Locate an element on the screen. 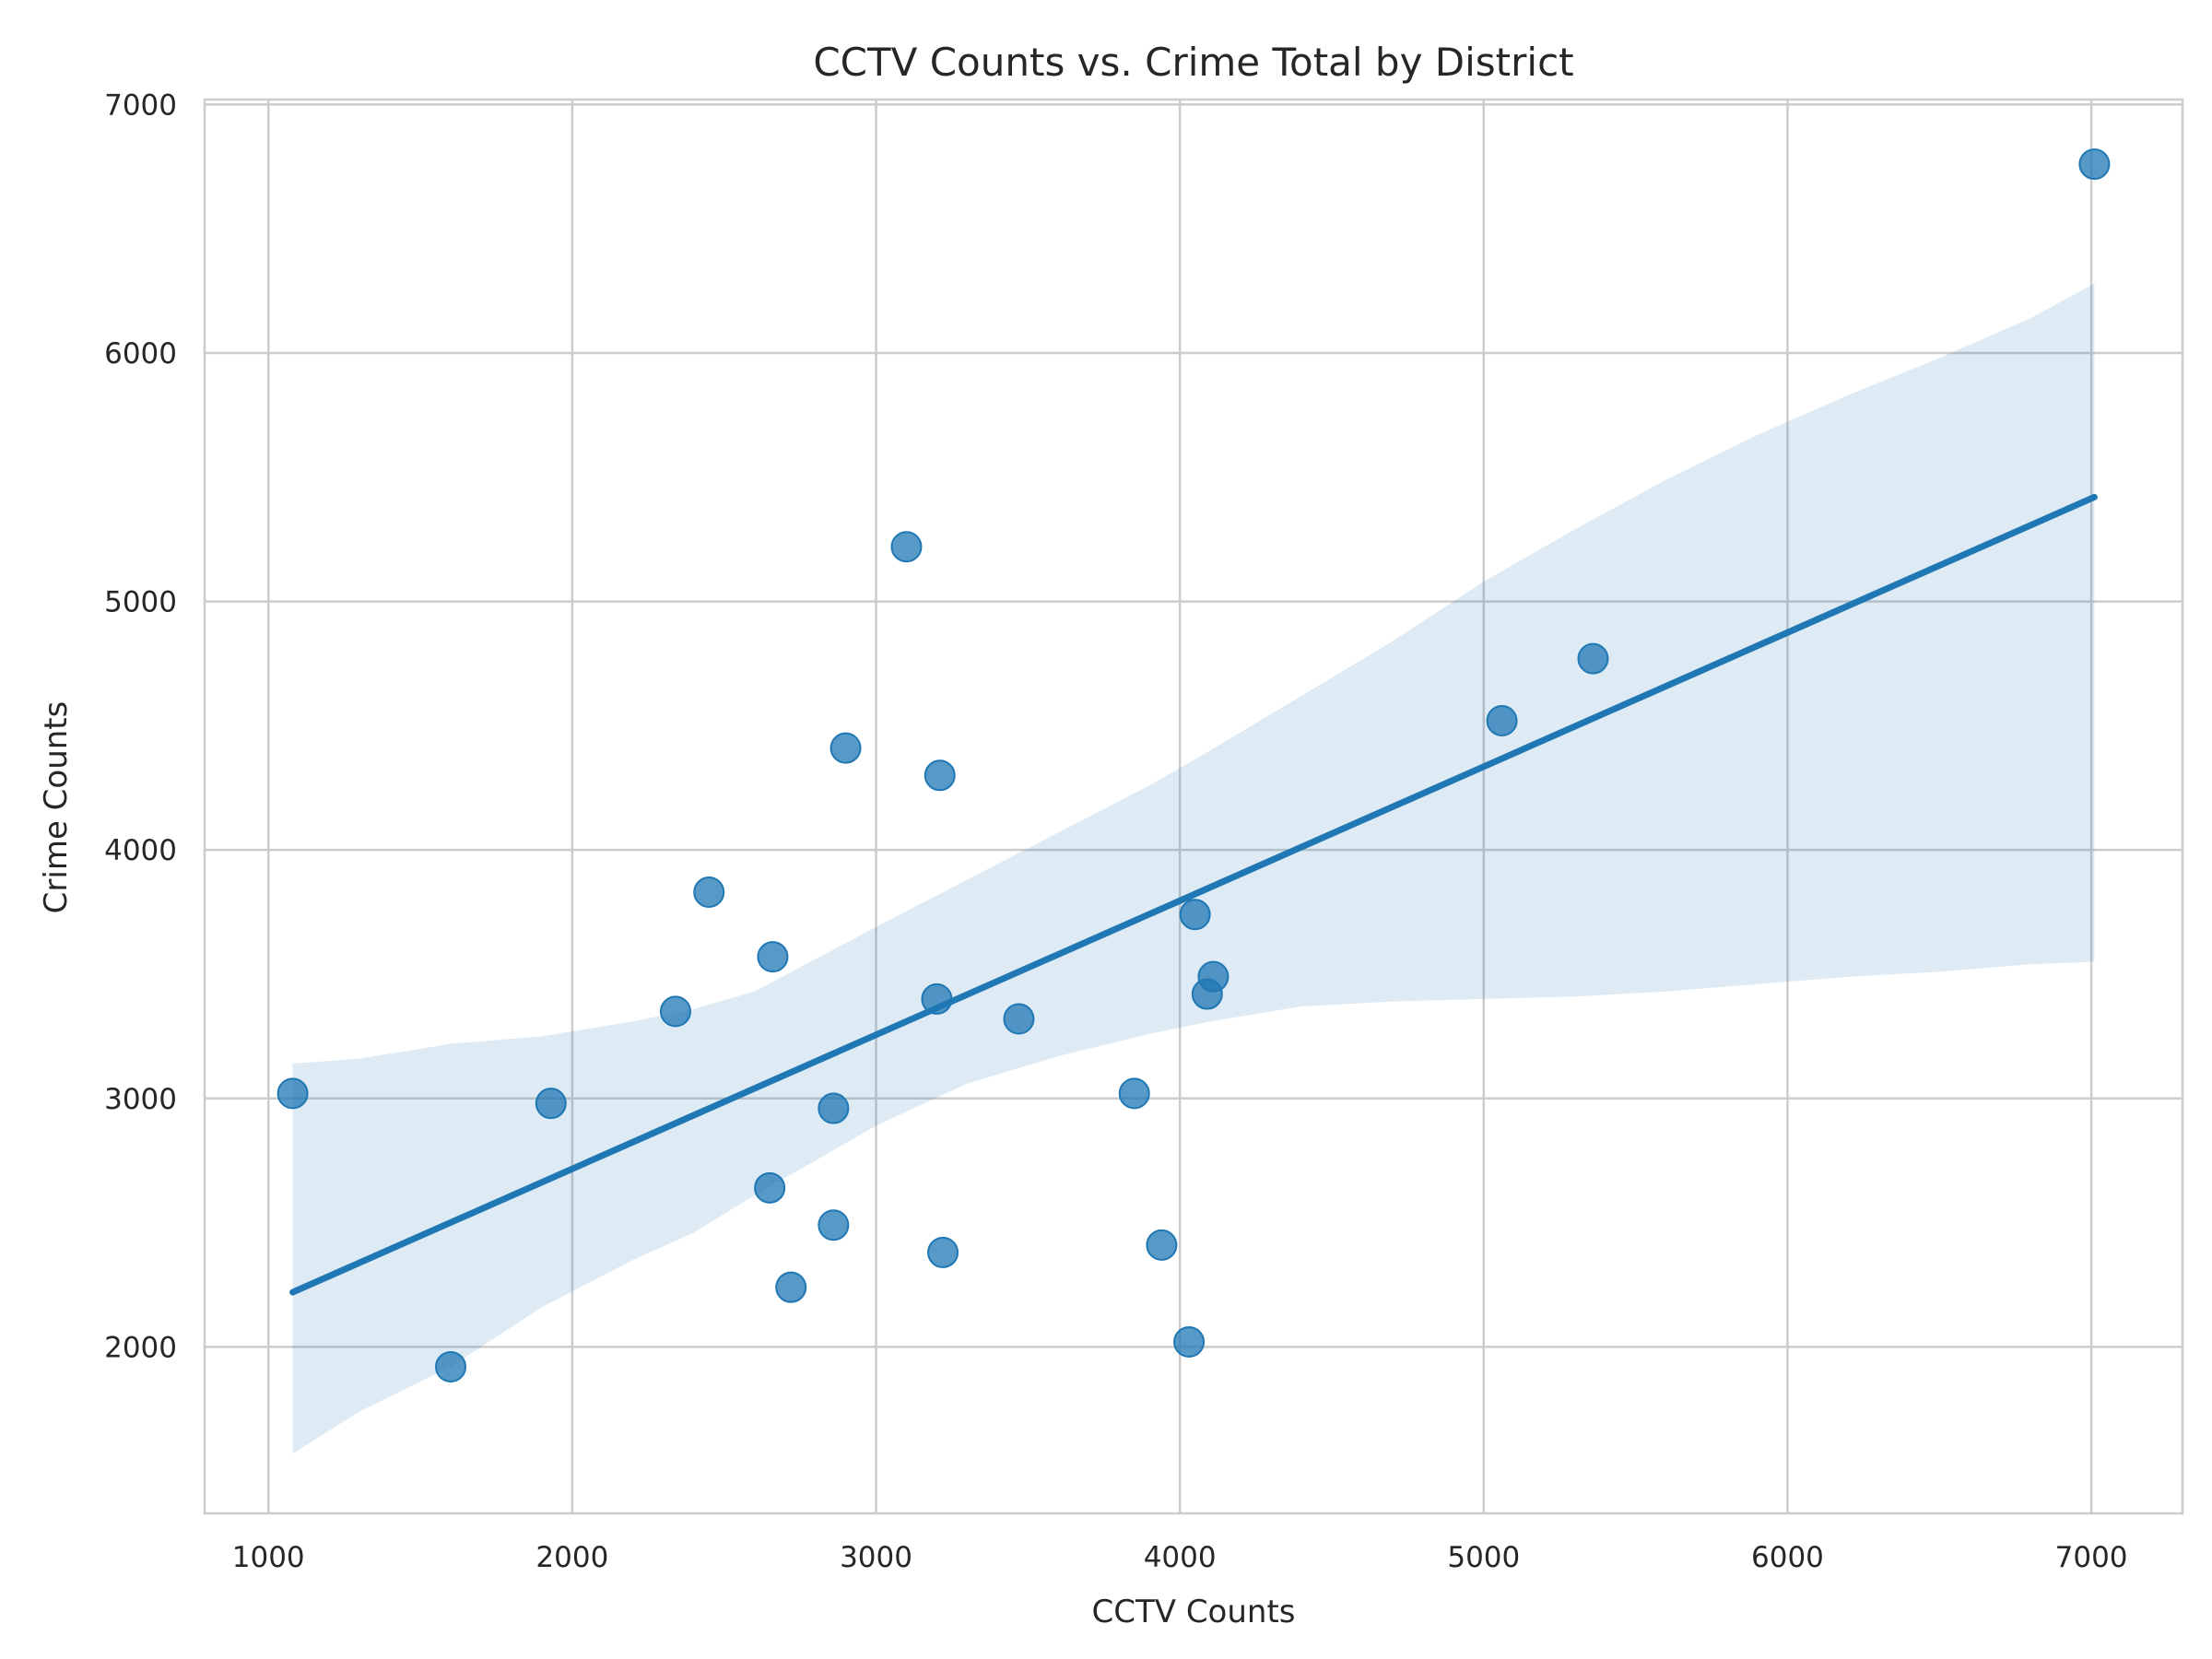 The image size is (2212, 1659). y-tick-label: 4000 is located at coordinates (140, 850).